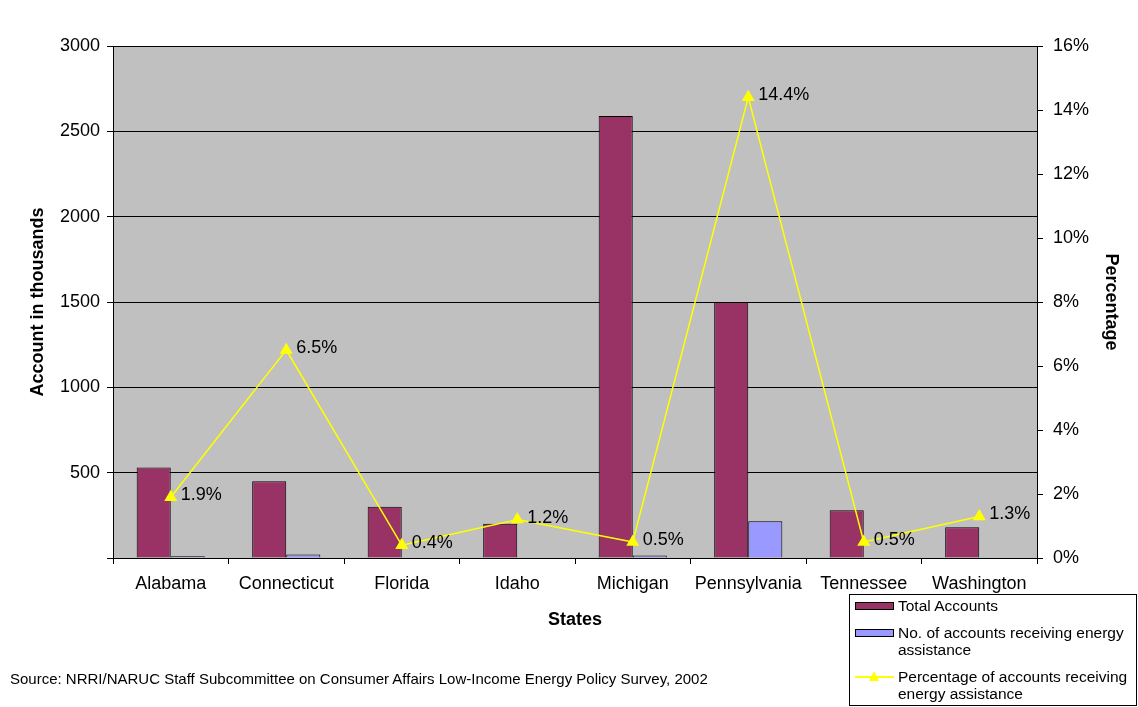  Describe the element at coordinates (548, 516) in the screenshot. I see `data-label: 1.2%` at that location.